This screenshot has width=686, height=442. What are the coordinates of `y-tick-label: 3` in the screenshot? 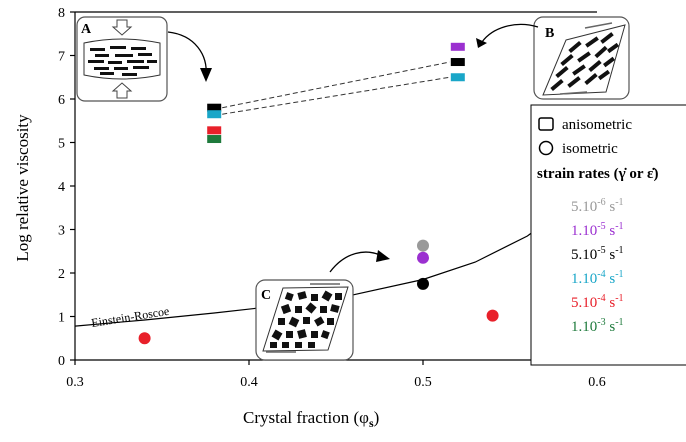 It's located at (61, 231).